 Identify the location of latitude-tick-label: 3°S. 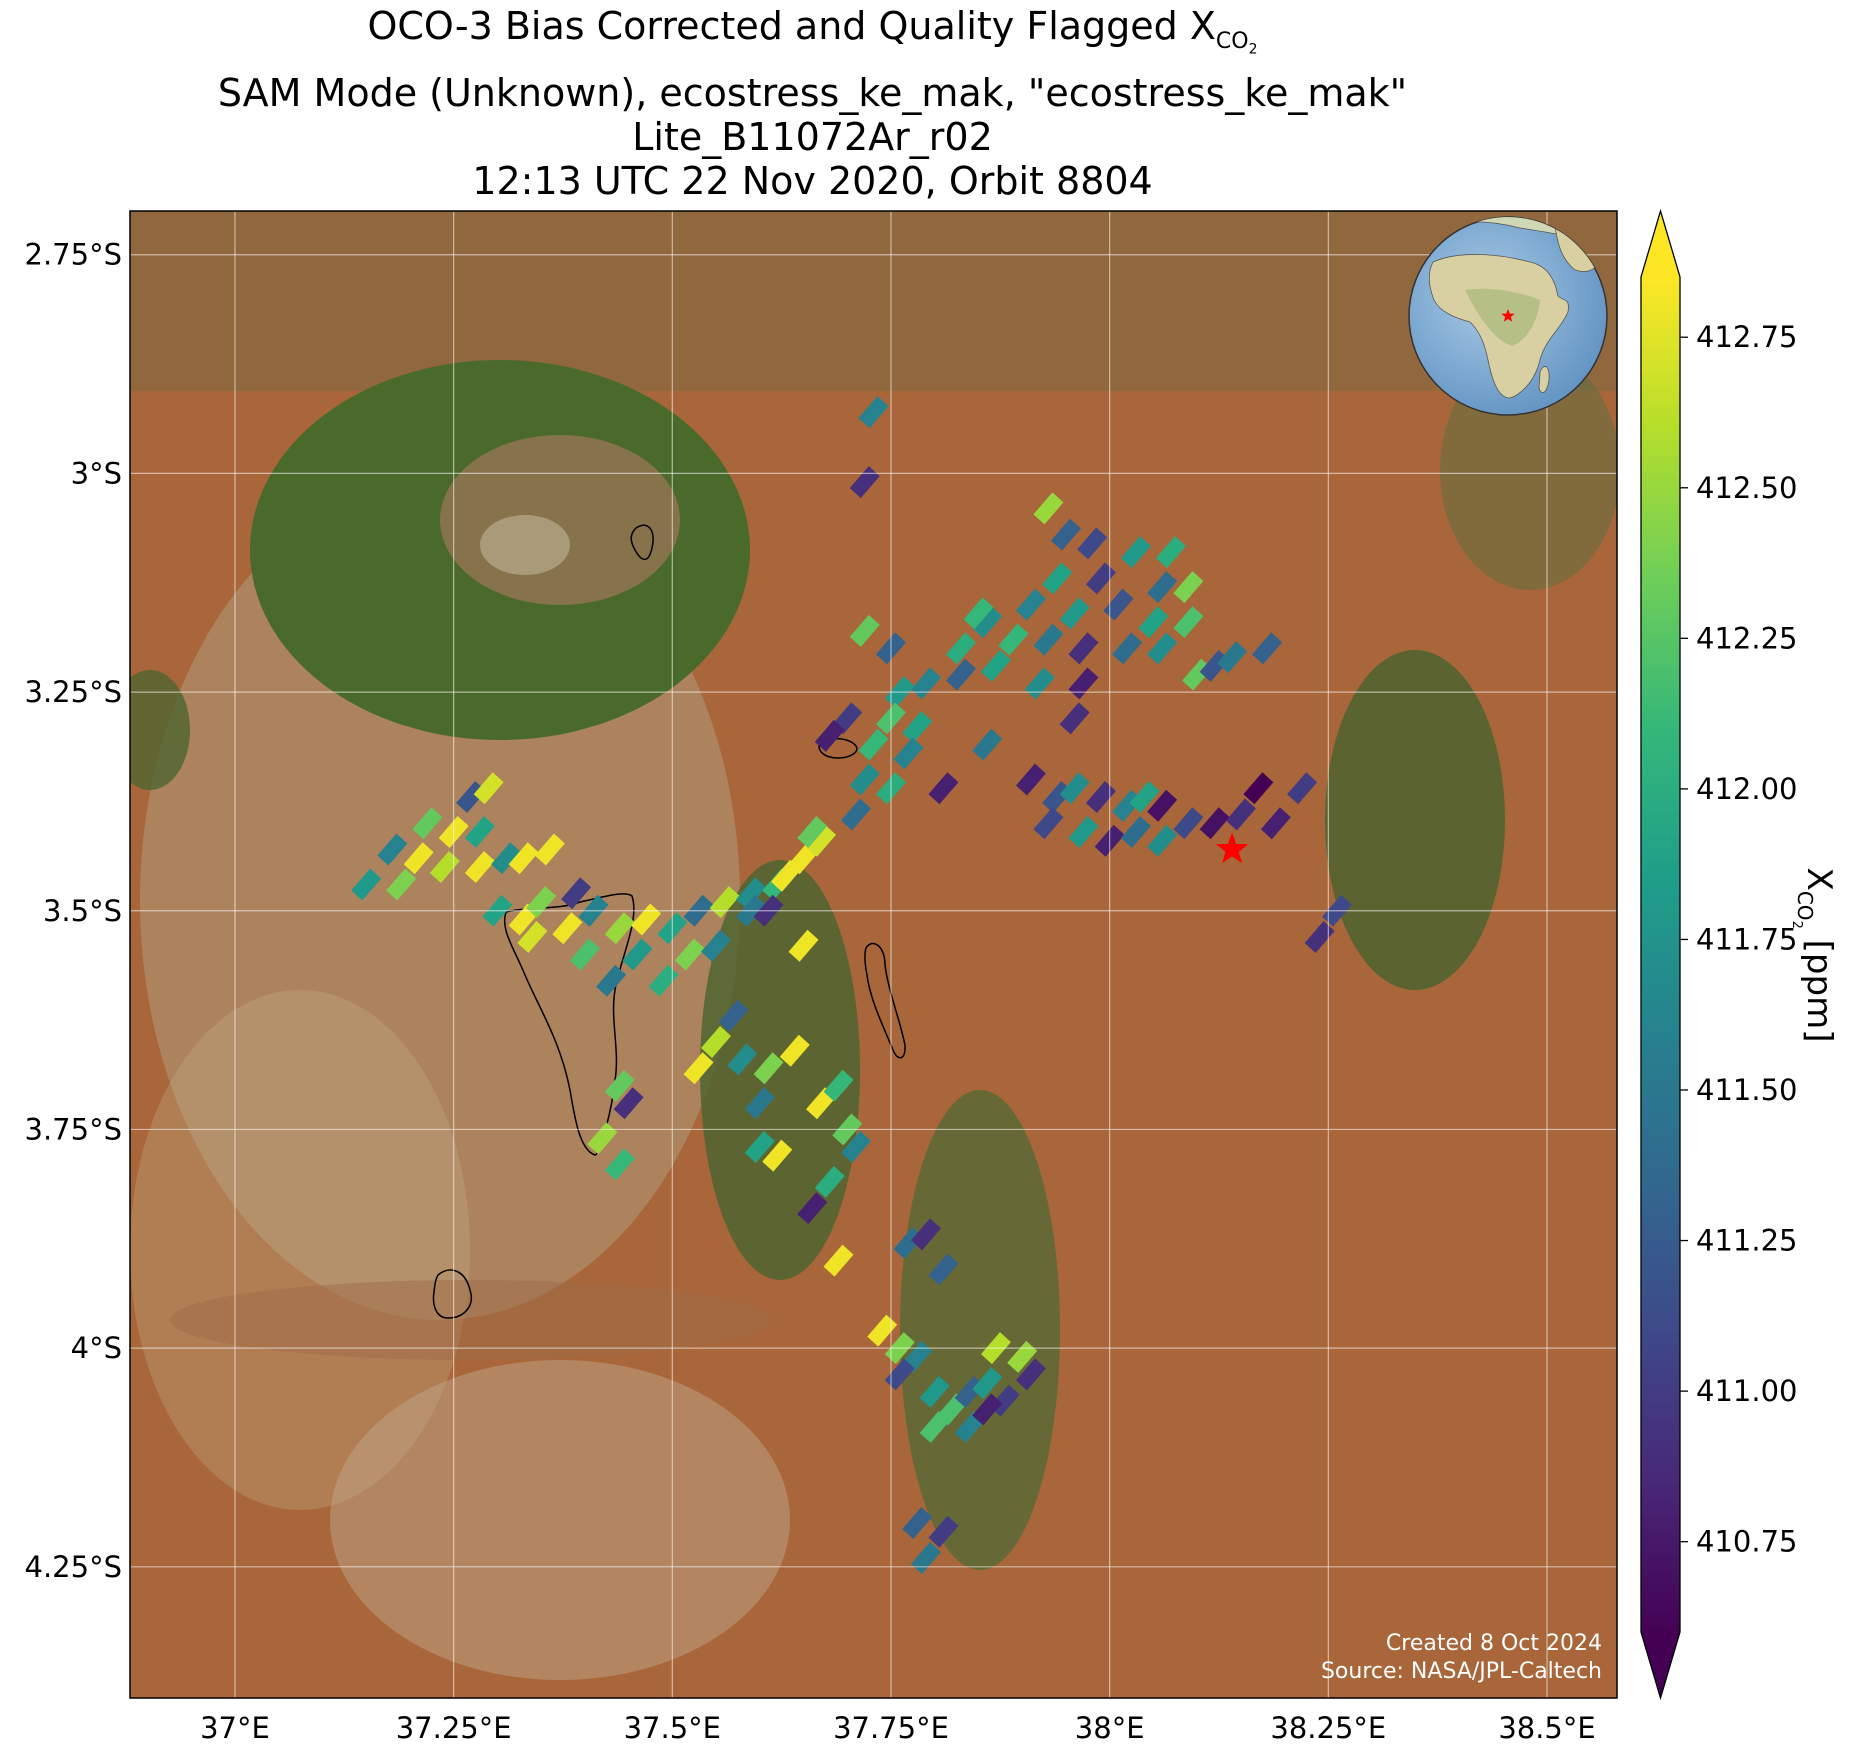
(96, 473).